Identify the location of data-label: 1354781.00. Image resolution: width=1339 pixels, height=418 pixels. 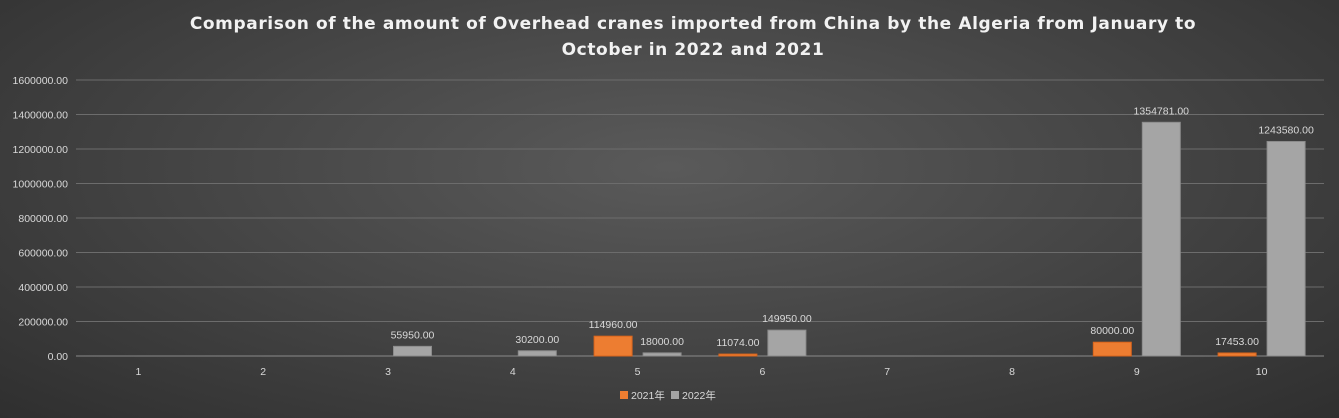
(1162, 111).